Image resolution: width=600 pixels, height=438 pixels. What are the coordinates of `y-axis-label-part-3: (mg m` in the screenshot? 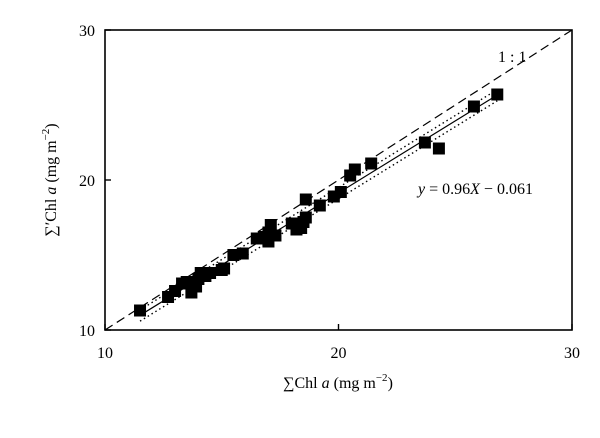 It's located at (51, 163).